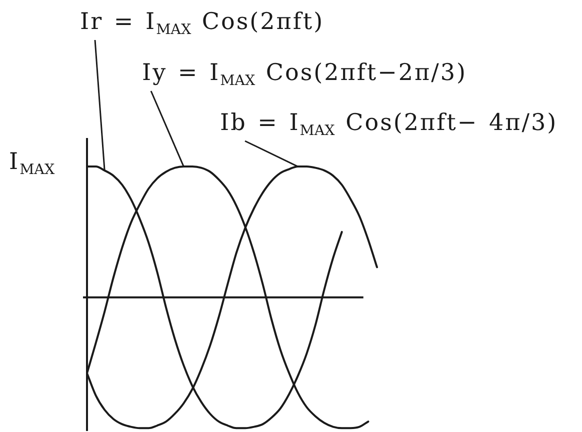 The image size is (582, 432). Describe the element at coordinates (389, 124) in the screenshot. I see `text: Ib = I$_{MAX}$ Cos(2πft− 4π/3)` at that location.